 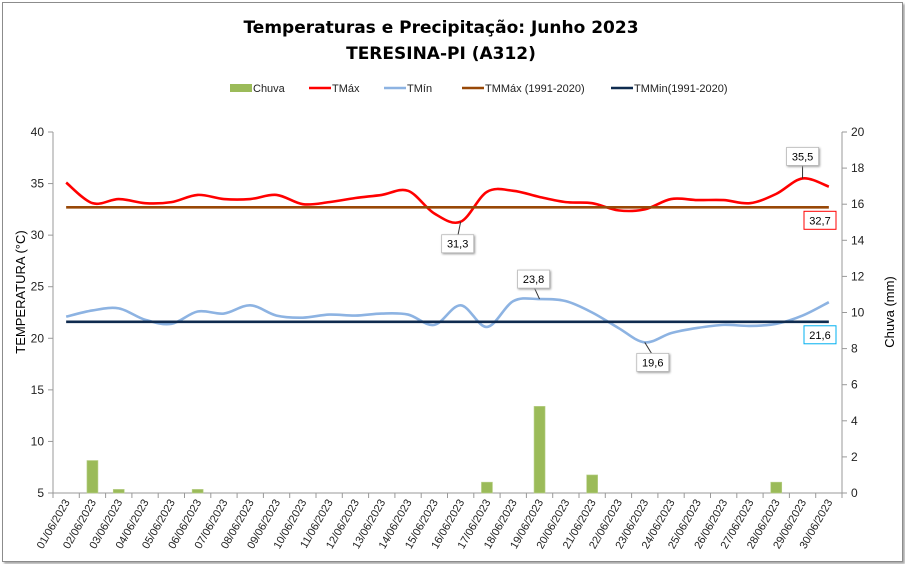 What do you see at coordinates (38, 338) in the screenshot?
I see `y-tick-label: 20` at bounding box center [38, 338].